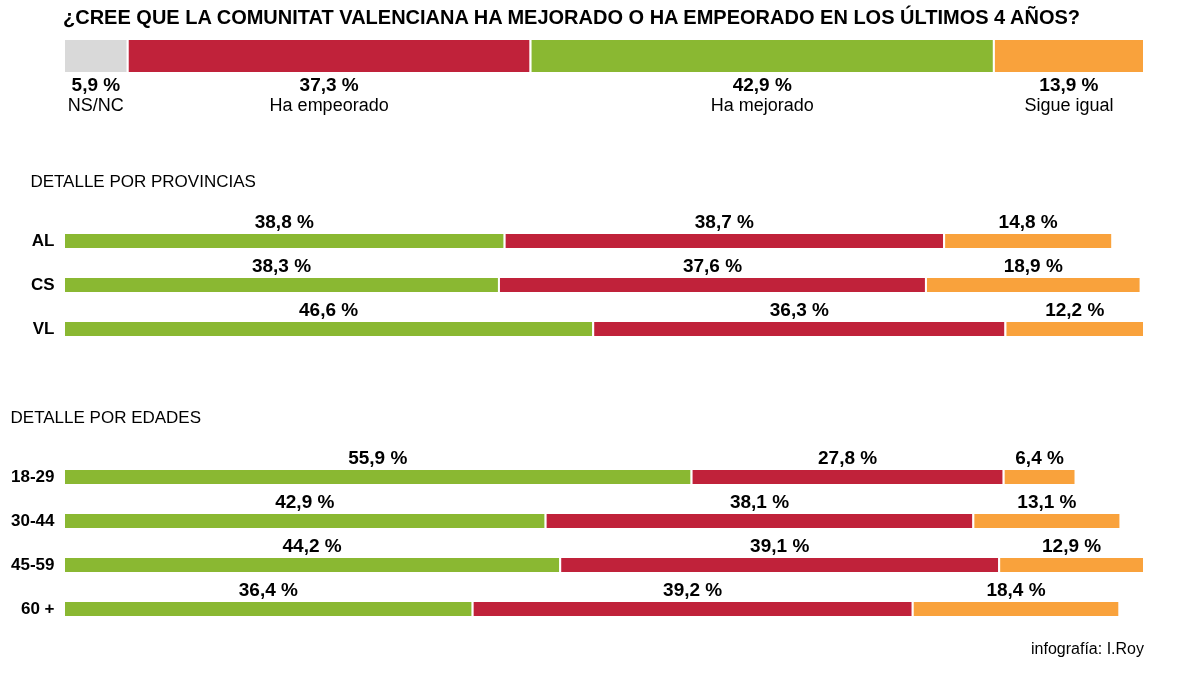  What do you see at coordinates (329, 84) in the screenshot?
I see `data-label: 37,3 %` at bounding box center [329, 84].